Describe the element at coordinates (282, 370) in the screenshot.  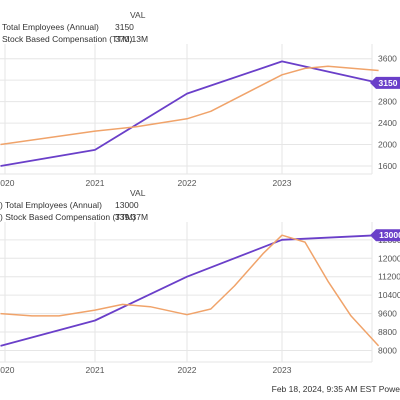
I see `chart-1-x-tick-2023: 2023` at that location.